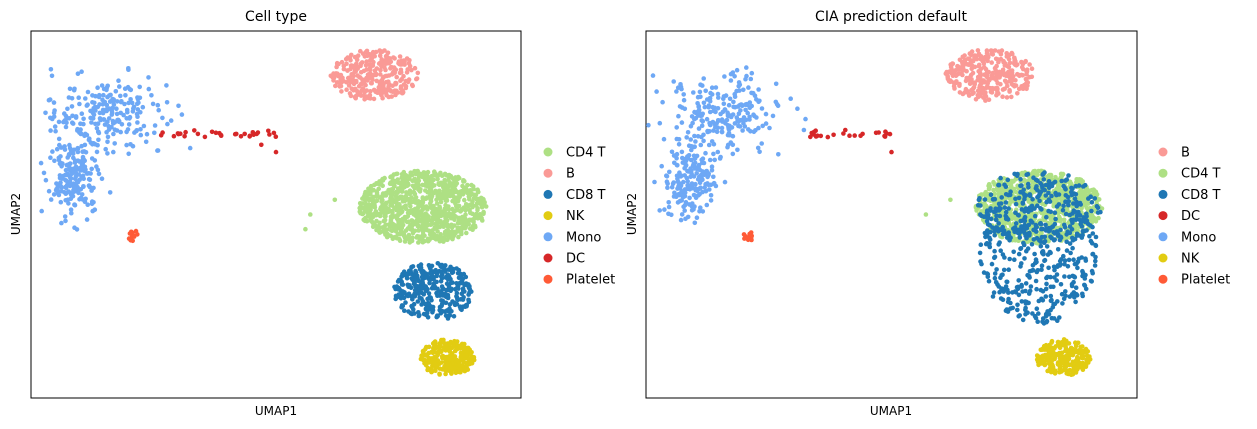 The height and width of the screenshot is (429, 1257). Describe the element at coordinates (1179, 259) in the screenshot. I see `legend-item: NK` at that location.